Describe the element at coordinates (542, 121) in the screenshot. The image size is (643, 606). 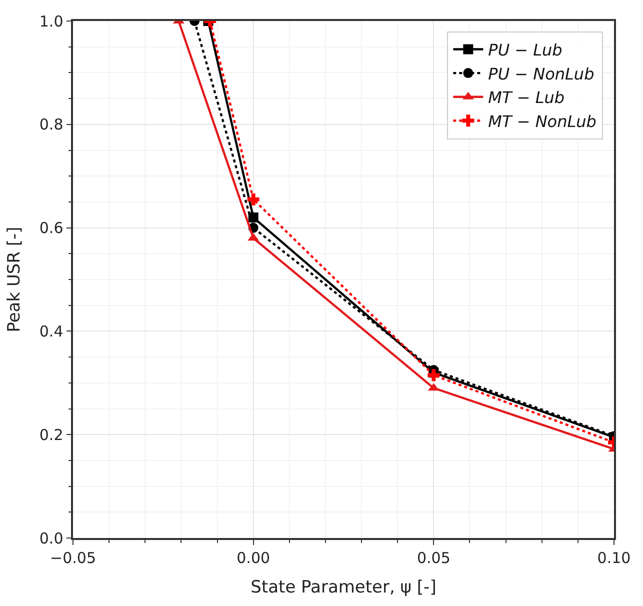
I see `legend-label: MT − NonLub` at that location.